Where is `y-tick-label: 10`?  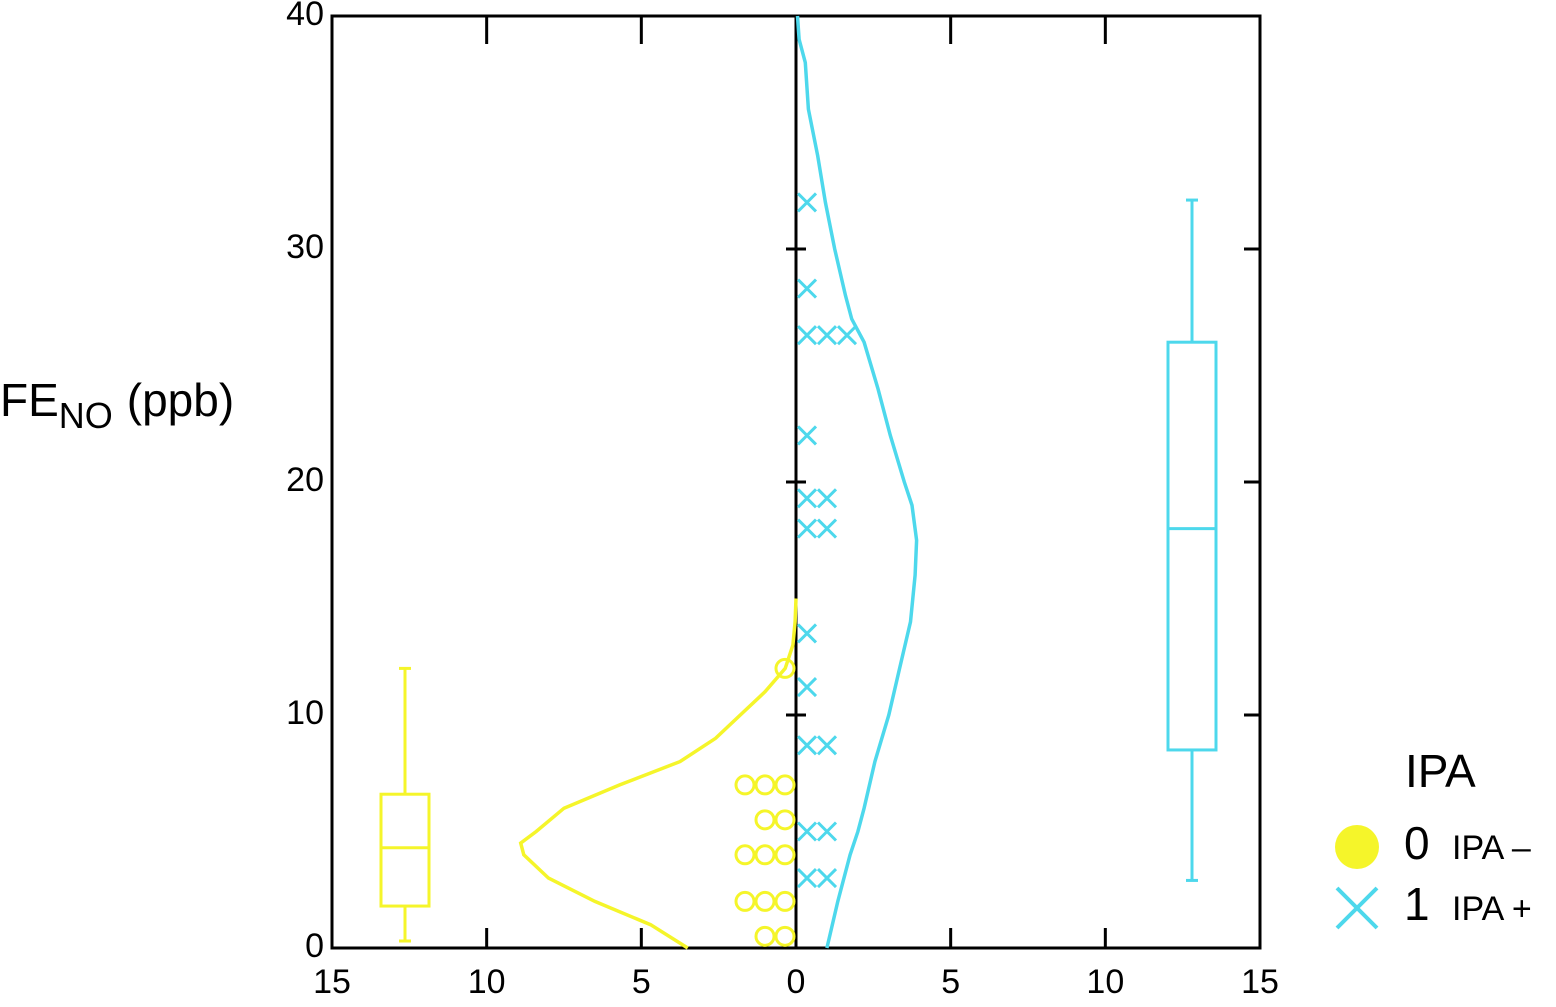
y-tick-label: 10 is located at coordinates (305, 713).